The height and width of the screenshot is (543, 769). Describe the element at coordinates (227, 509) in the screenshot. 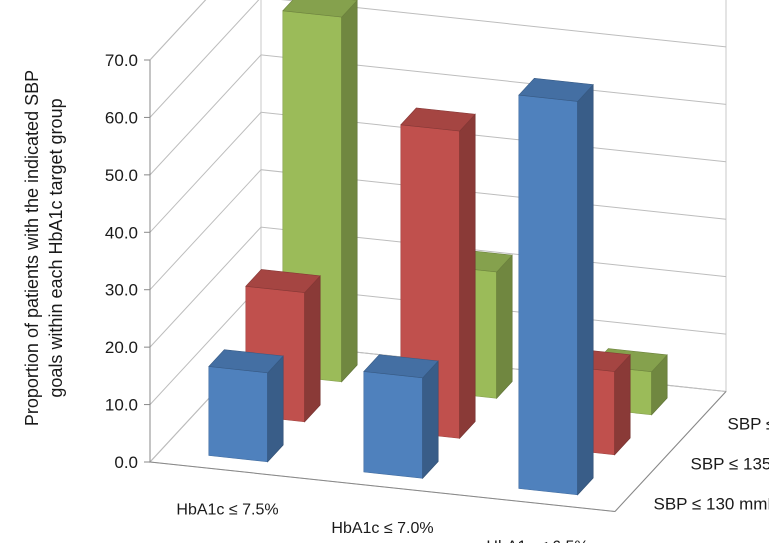

I see `x-tick-label: HbA1c ≤ 7.5%` at that location.